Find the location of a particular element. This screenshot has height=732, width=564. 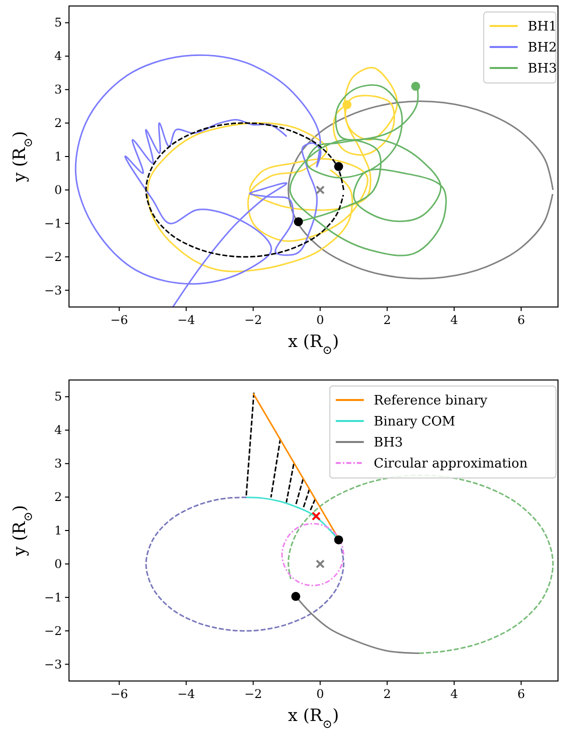

legend-label: Reference binary is located at coordinates (431, 401).